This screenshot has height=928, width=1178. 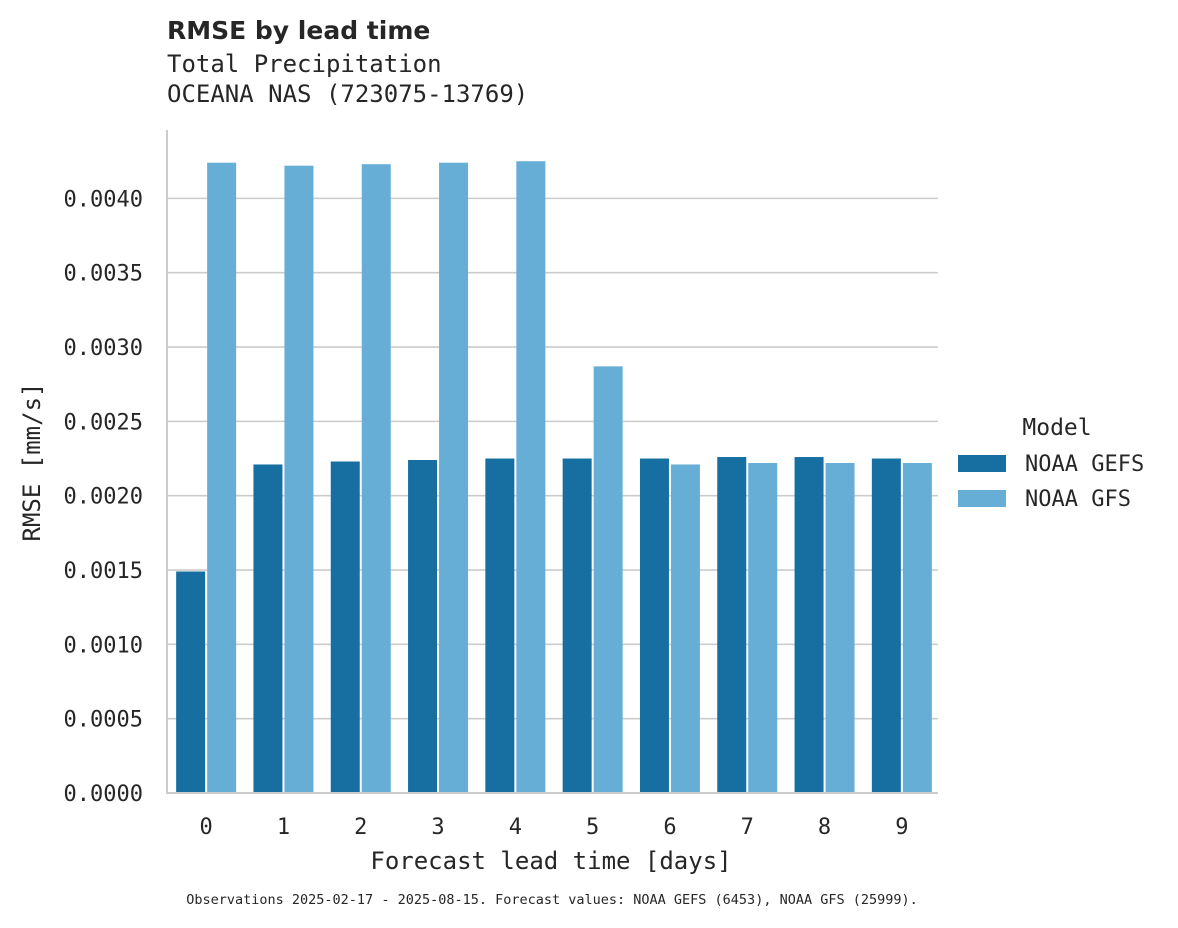 What do you see at coordinates (348, 94) in the screenshot?
I see `chart-subtitle-station: OCEANA NAS (723075-13769)` at bounding box center [348, 94].